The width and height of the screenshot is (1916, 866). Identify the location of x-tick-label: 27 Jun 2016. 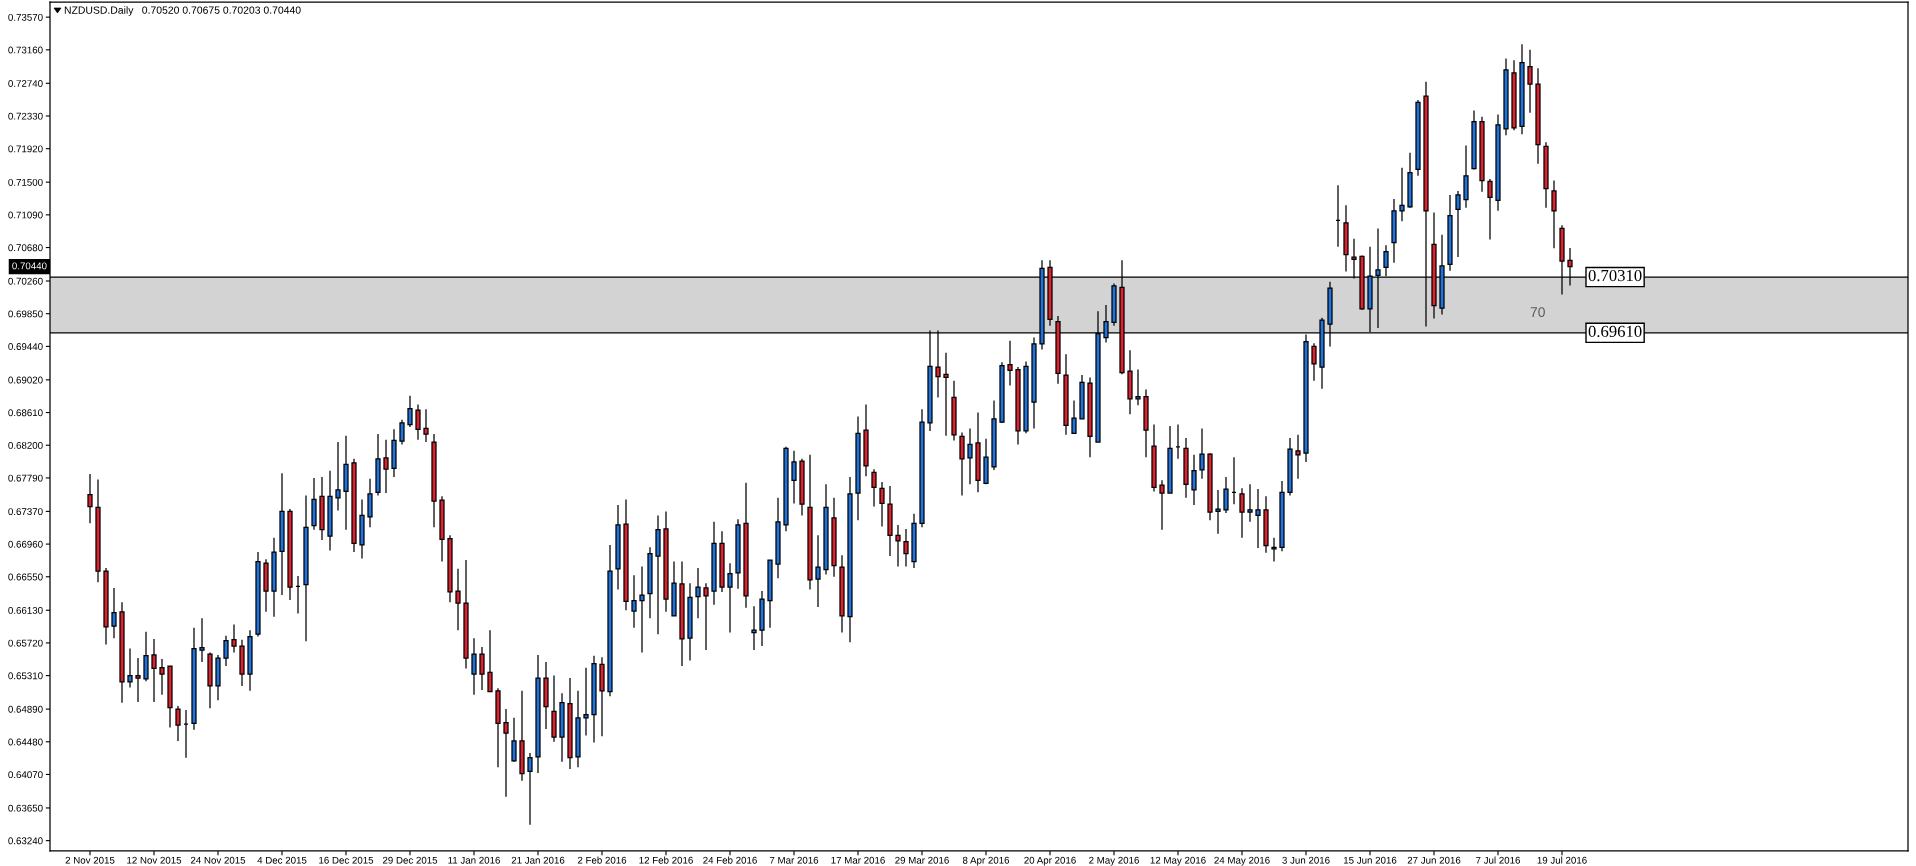
(1434, 860).